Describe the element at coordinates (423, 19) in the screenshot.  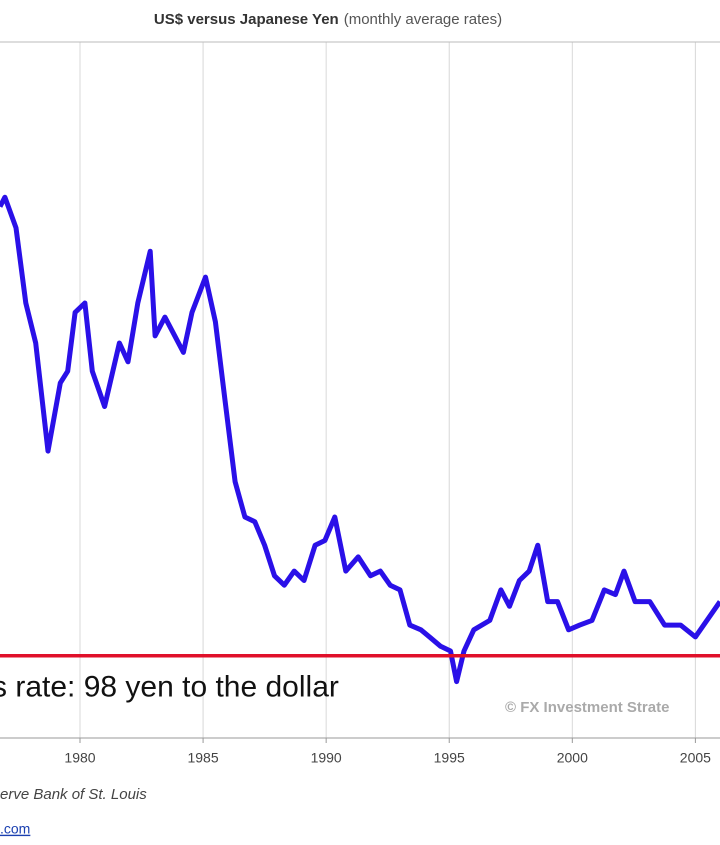
I see `chart-subtitle: (monthly average rates)` at that location.